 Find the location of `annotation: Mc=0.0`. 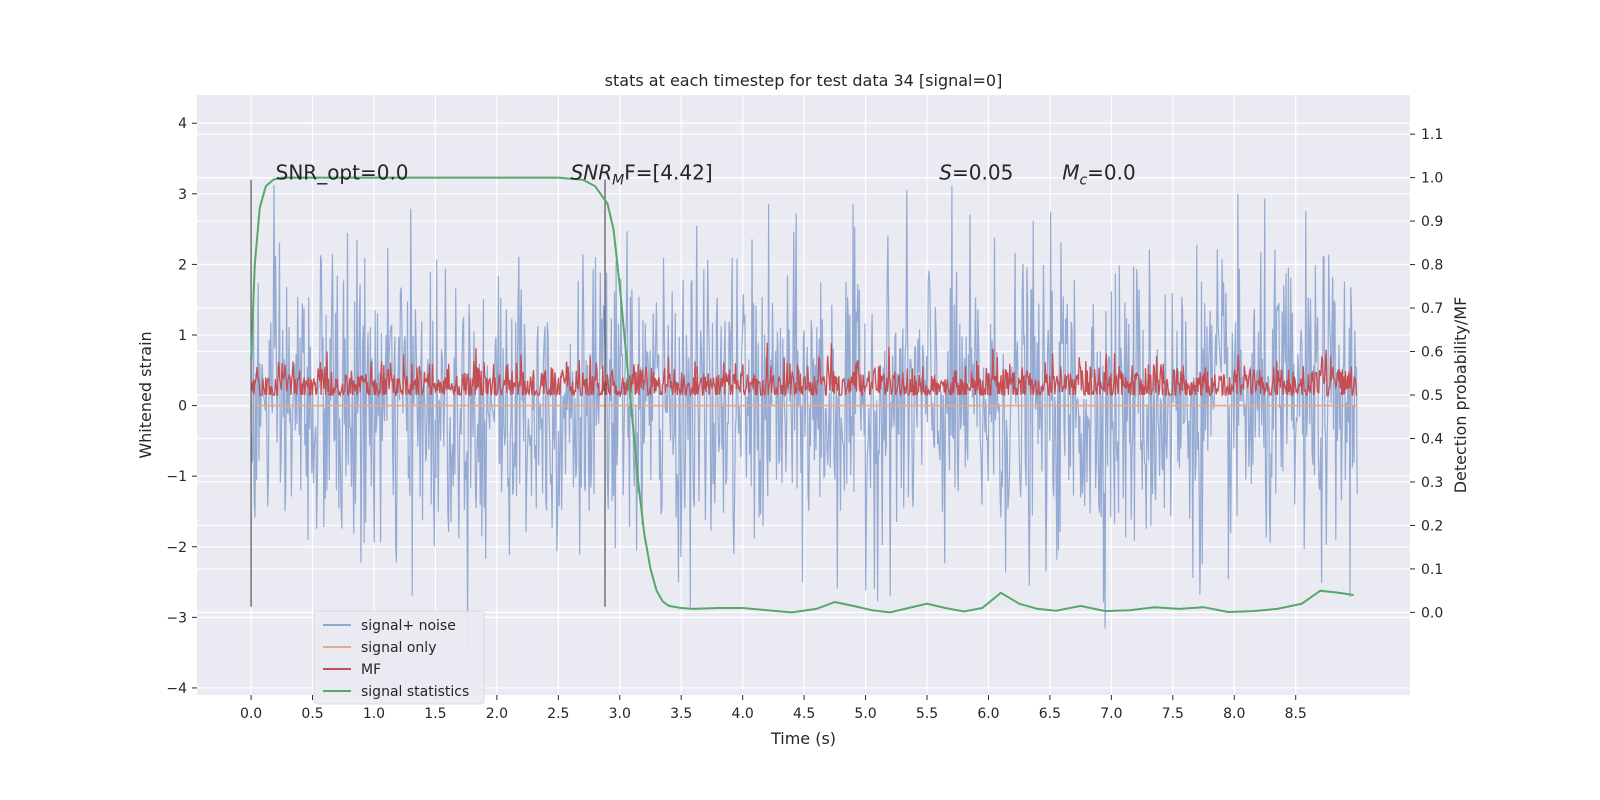

annotation: Mc=0.0 is located at coordinates (1099, 175).